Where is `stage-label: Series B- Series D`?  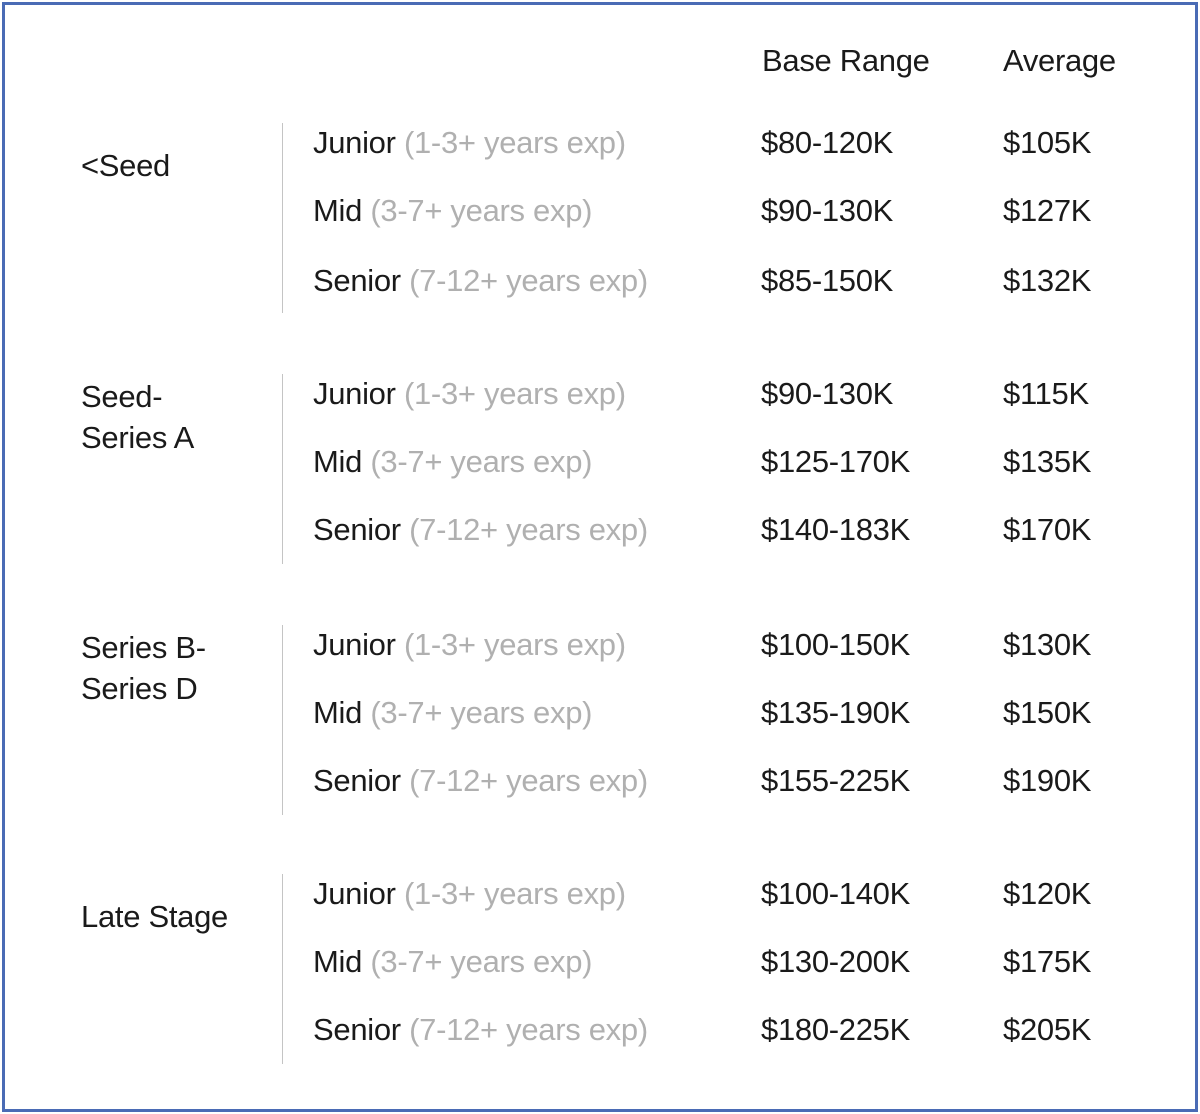
stage-label: Series B- Series D is located at coordinates (143, 668).